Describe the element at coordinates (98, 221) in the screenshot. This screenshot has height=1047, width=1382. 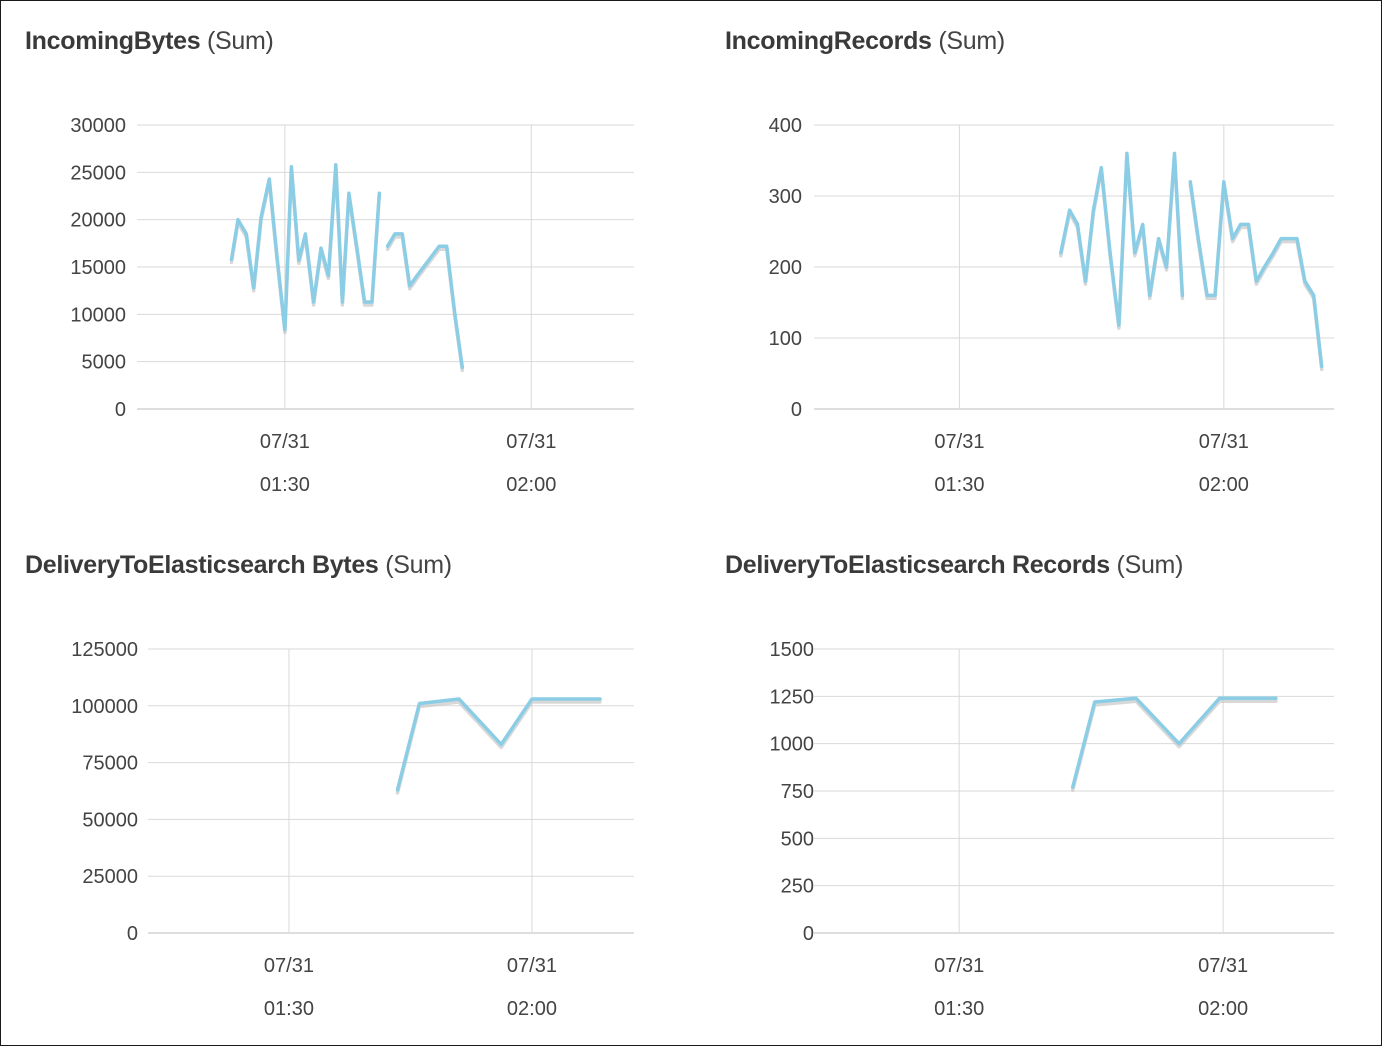
I see `y-tick-label: 20000` at that location.